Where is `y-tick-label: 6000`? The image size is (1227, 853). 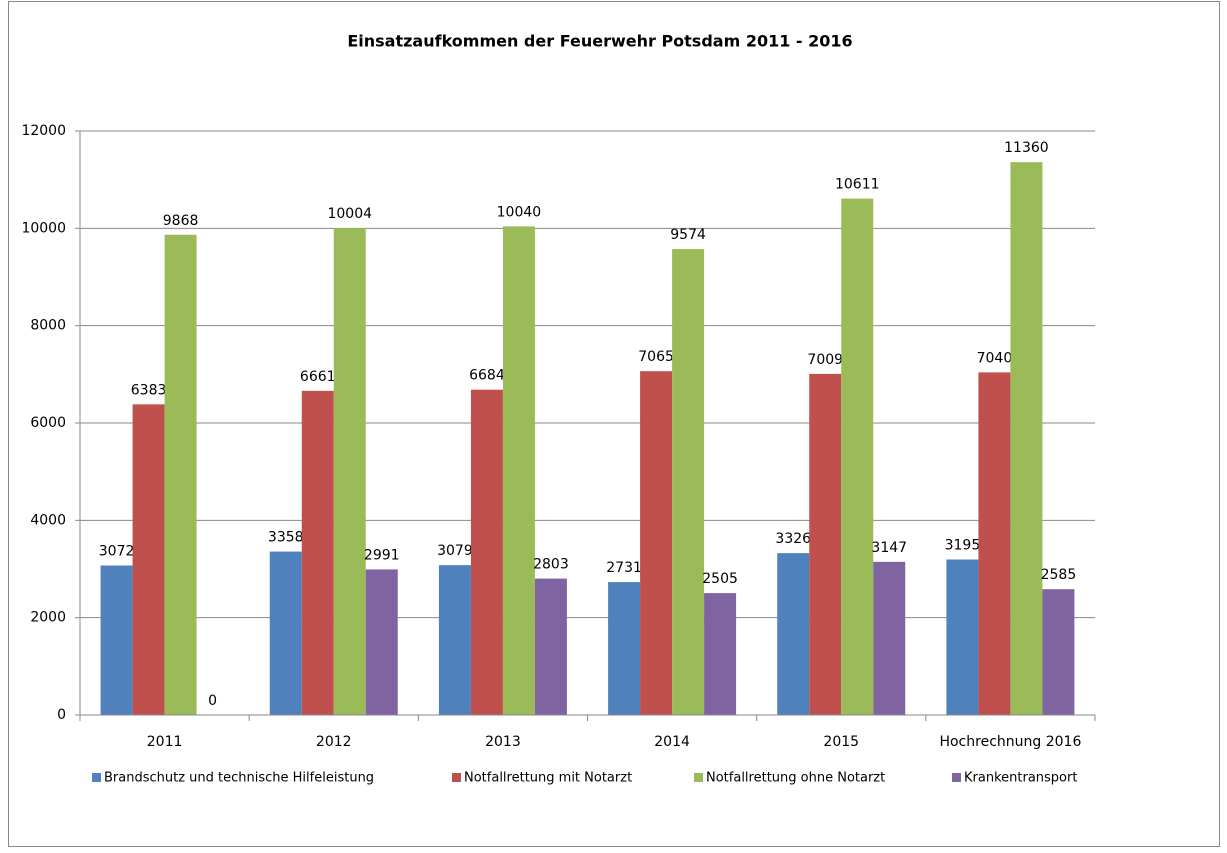 y-tick-label: 6000 is located at coordinates (48, 423).